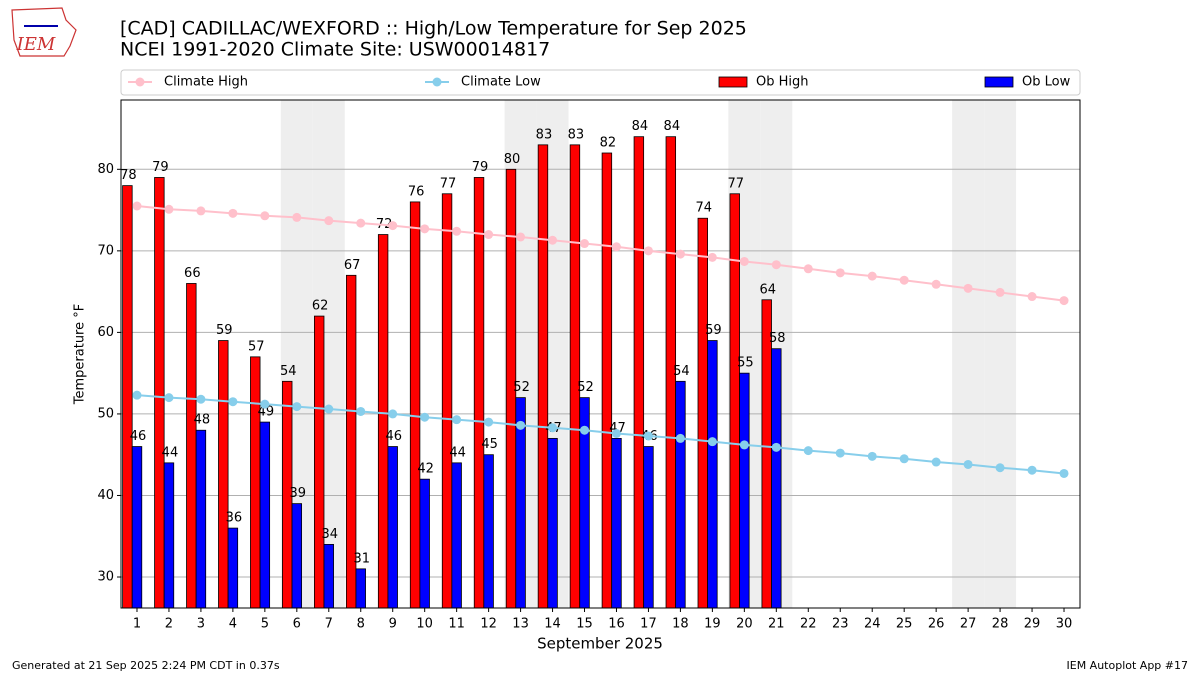 This screenshot has height=675, width=1200. What do you see at coordinates (782, 82) in the screenshot?
I see `legend-label: Ob High` at bounding box center [782, 82].